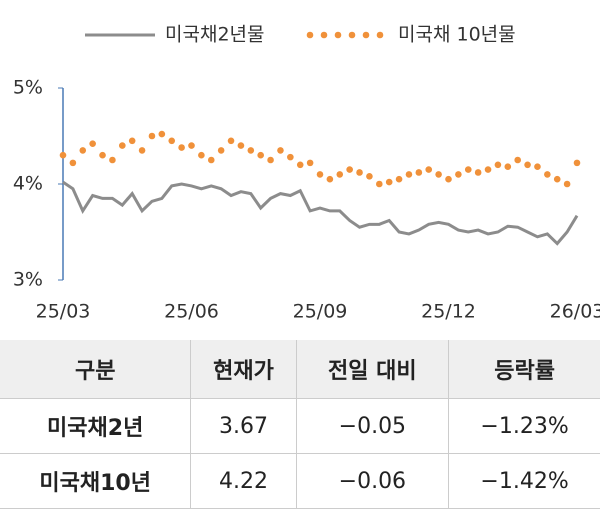 This screenshot has height=509, width=600. Describe the element at coordinates (63, 312) in the screenshot. I see `x-tick-label: 25/03` at that location.